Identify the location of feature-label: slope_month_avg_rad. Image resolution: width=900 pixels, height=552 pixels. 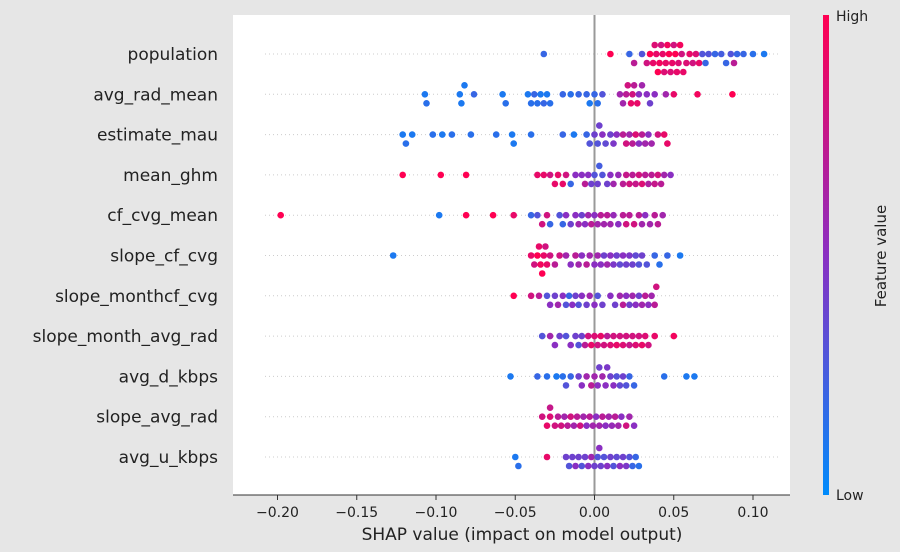
(125, 337).